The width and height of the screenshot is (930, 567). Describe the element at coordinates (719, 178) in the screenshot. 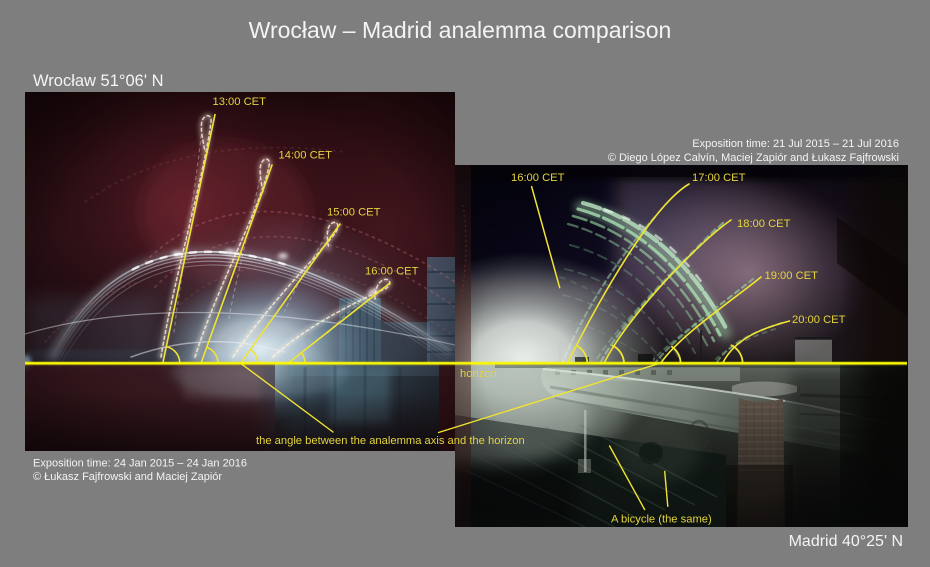

I see `svg-text: 17:00 CET` at that location.